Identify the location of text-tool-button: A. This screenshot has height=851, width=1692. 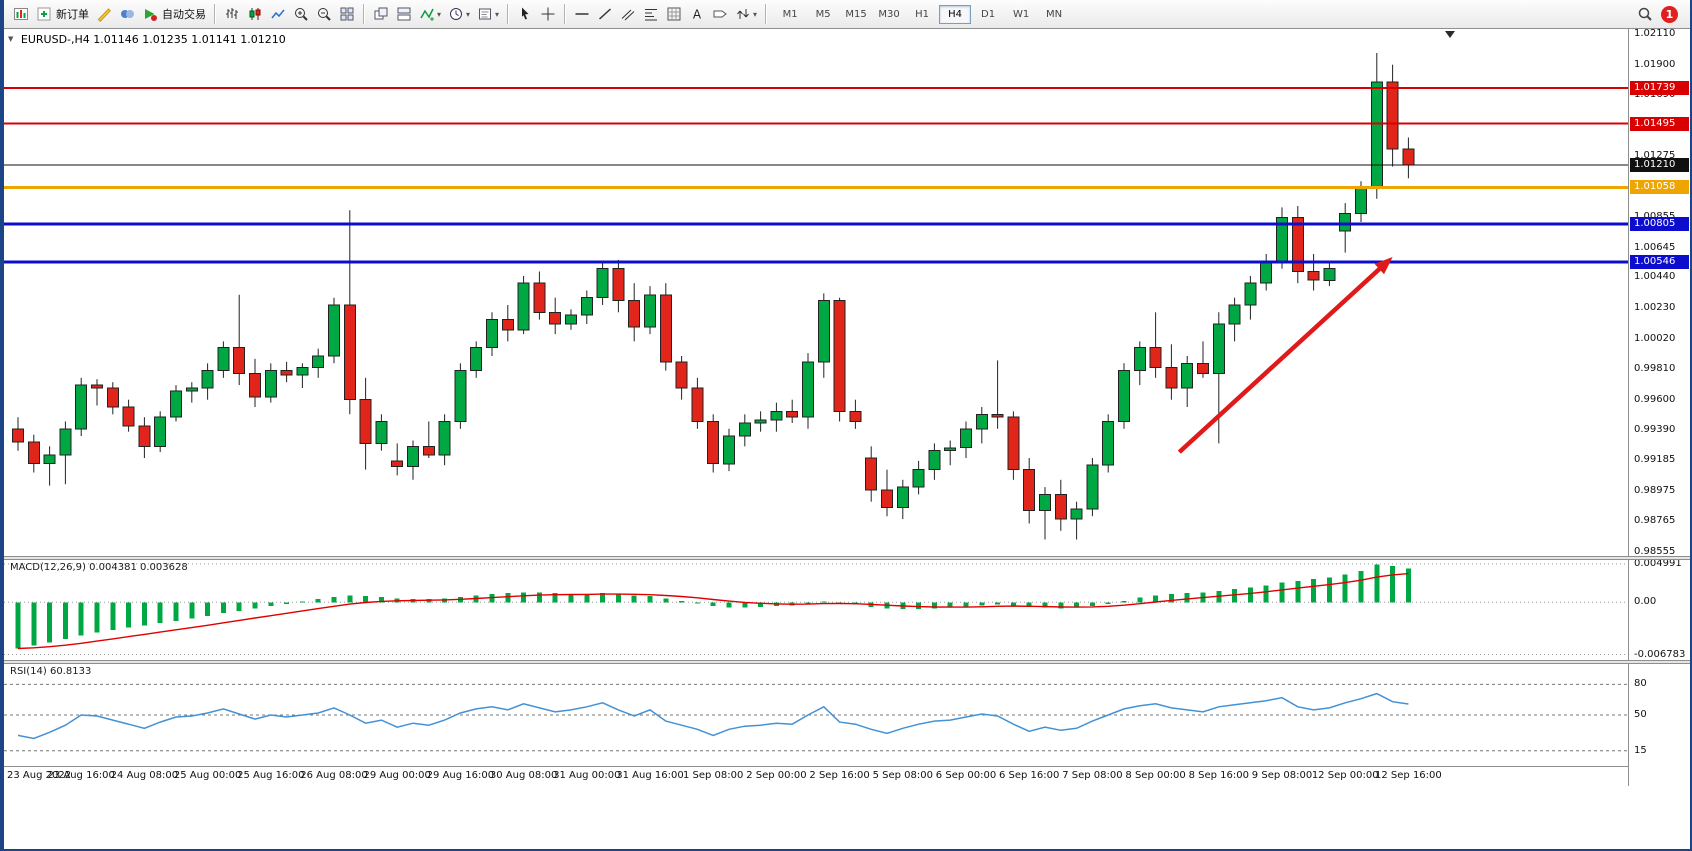
(697, 14).